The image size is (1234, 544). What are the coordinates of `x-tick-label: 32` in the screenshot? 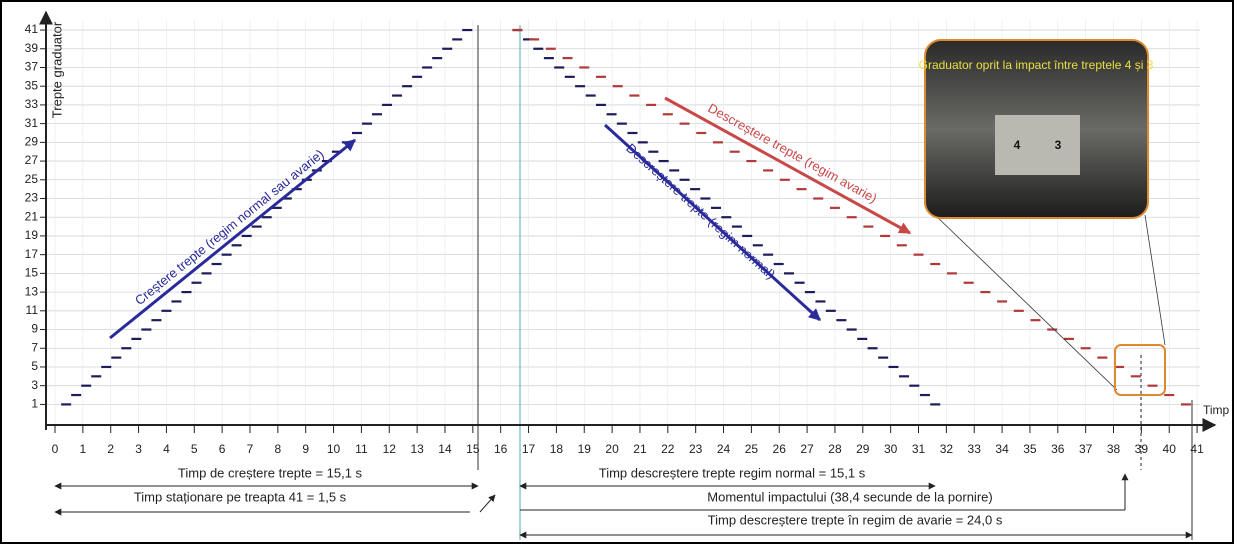 It's located at (947, 449).